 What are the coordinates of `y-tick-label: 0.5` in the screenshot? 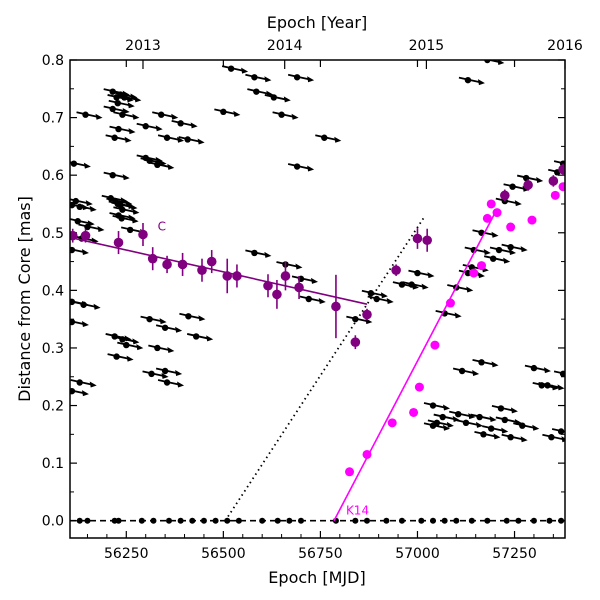 It's located at (53, 234).